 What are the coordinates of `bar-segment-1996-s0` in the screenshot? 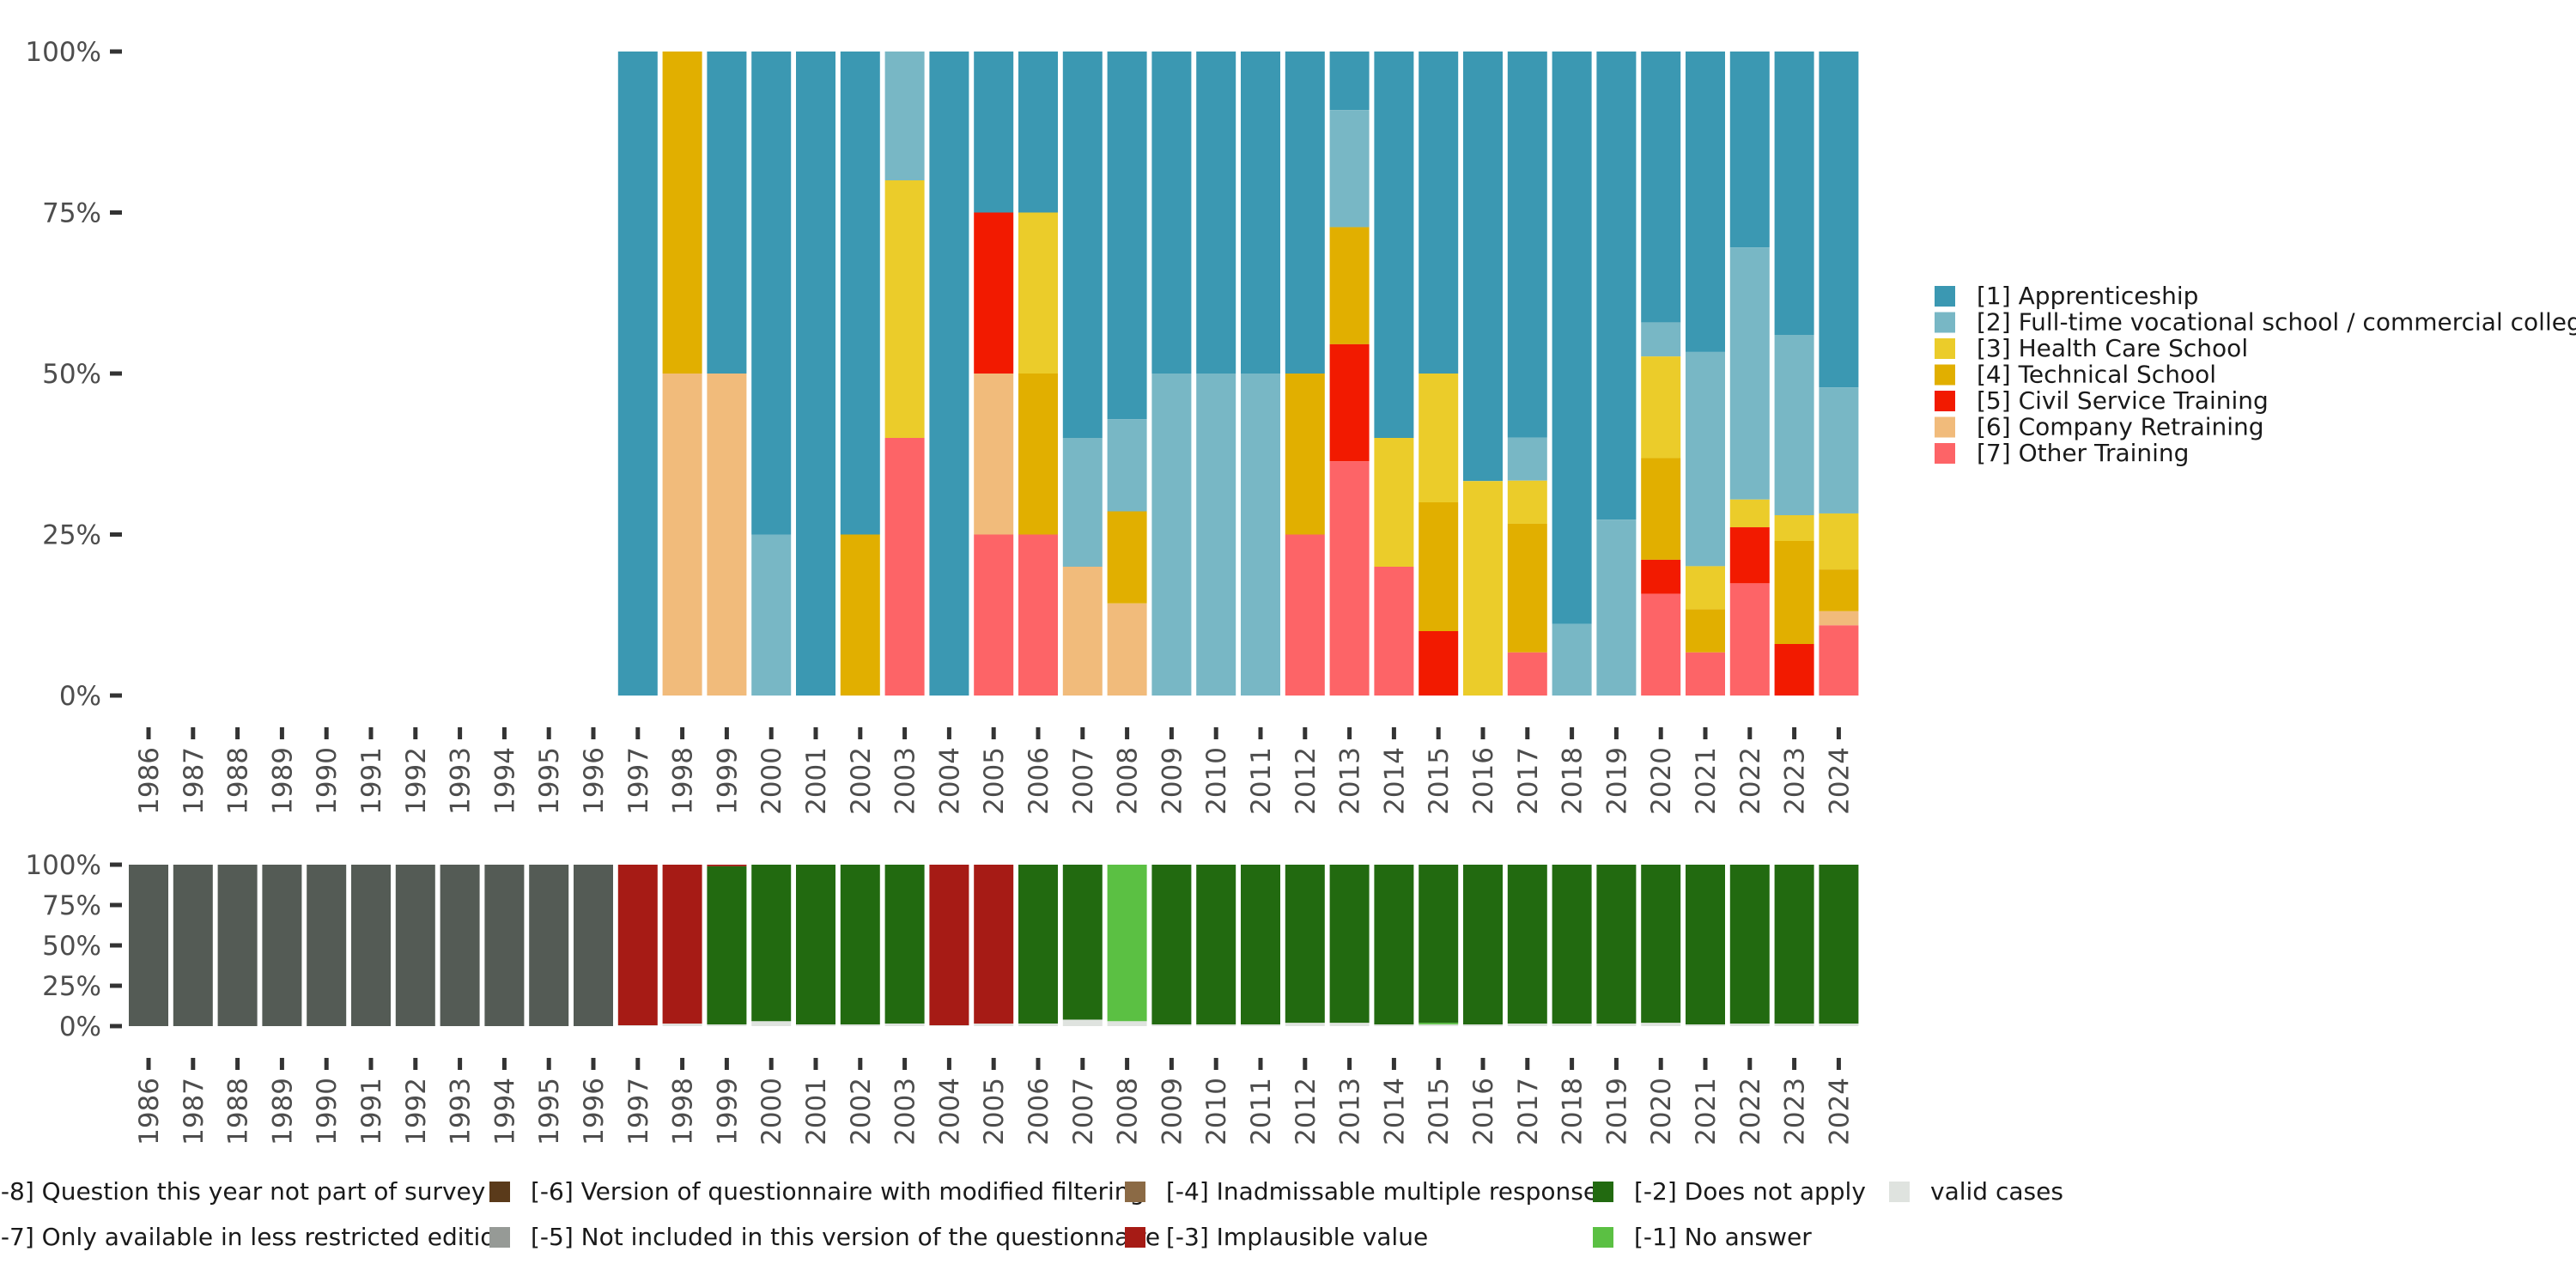 It's located at (594, 946).